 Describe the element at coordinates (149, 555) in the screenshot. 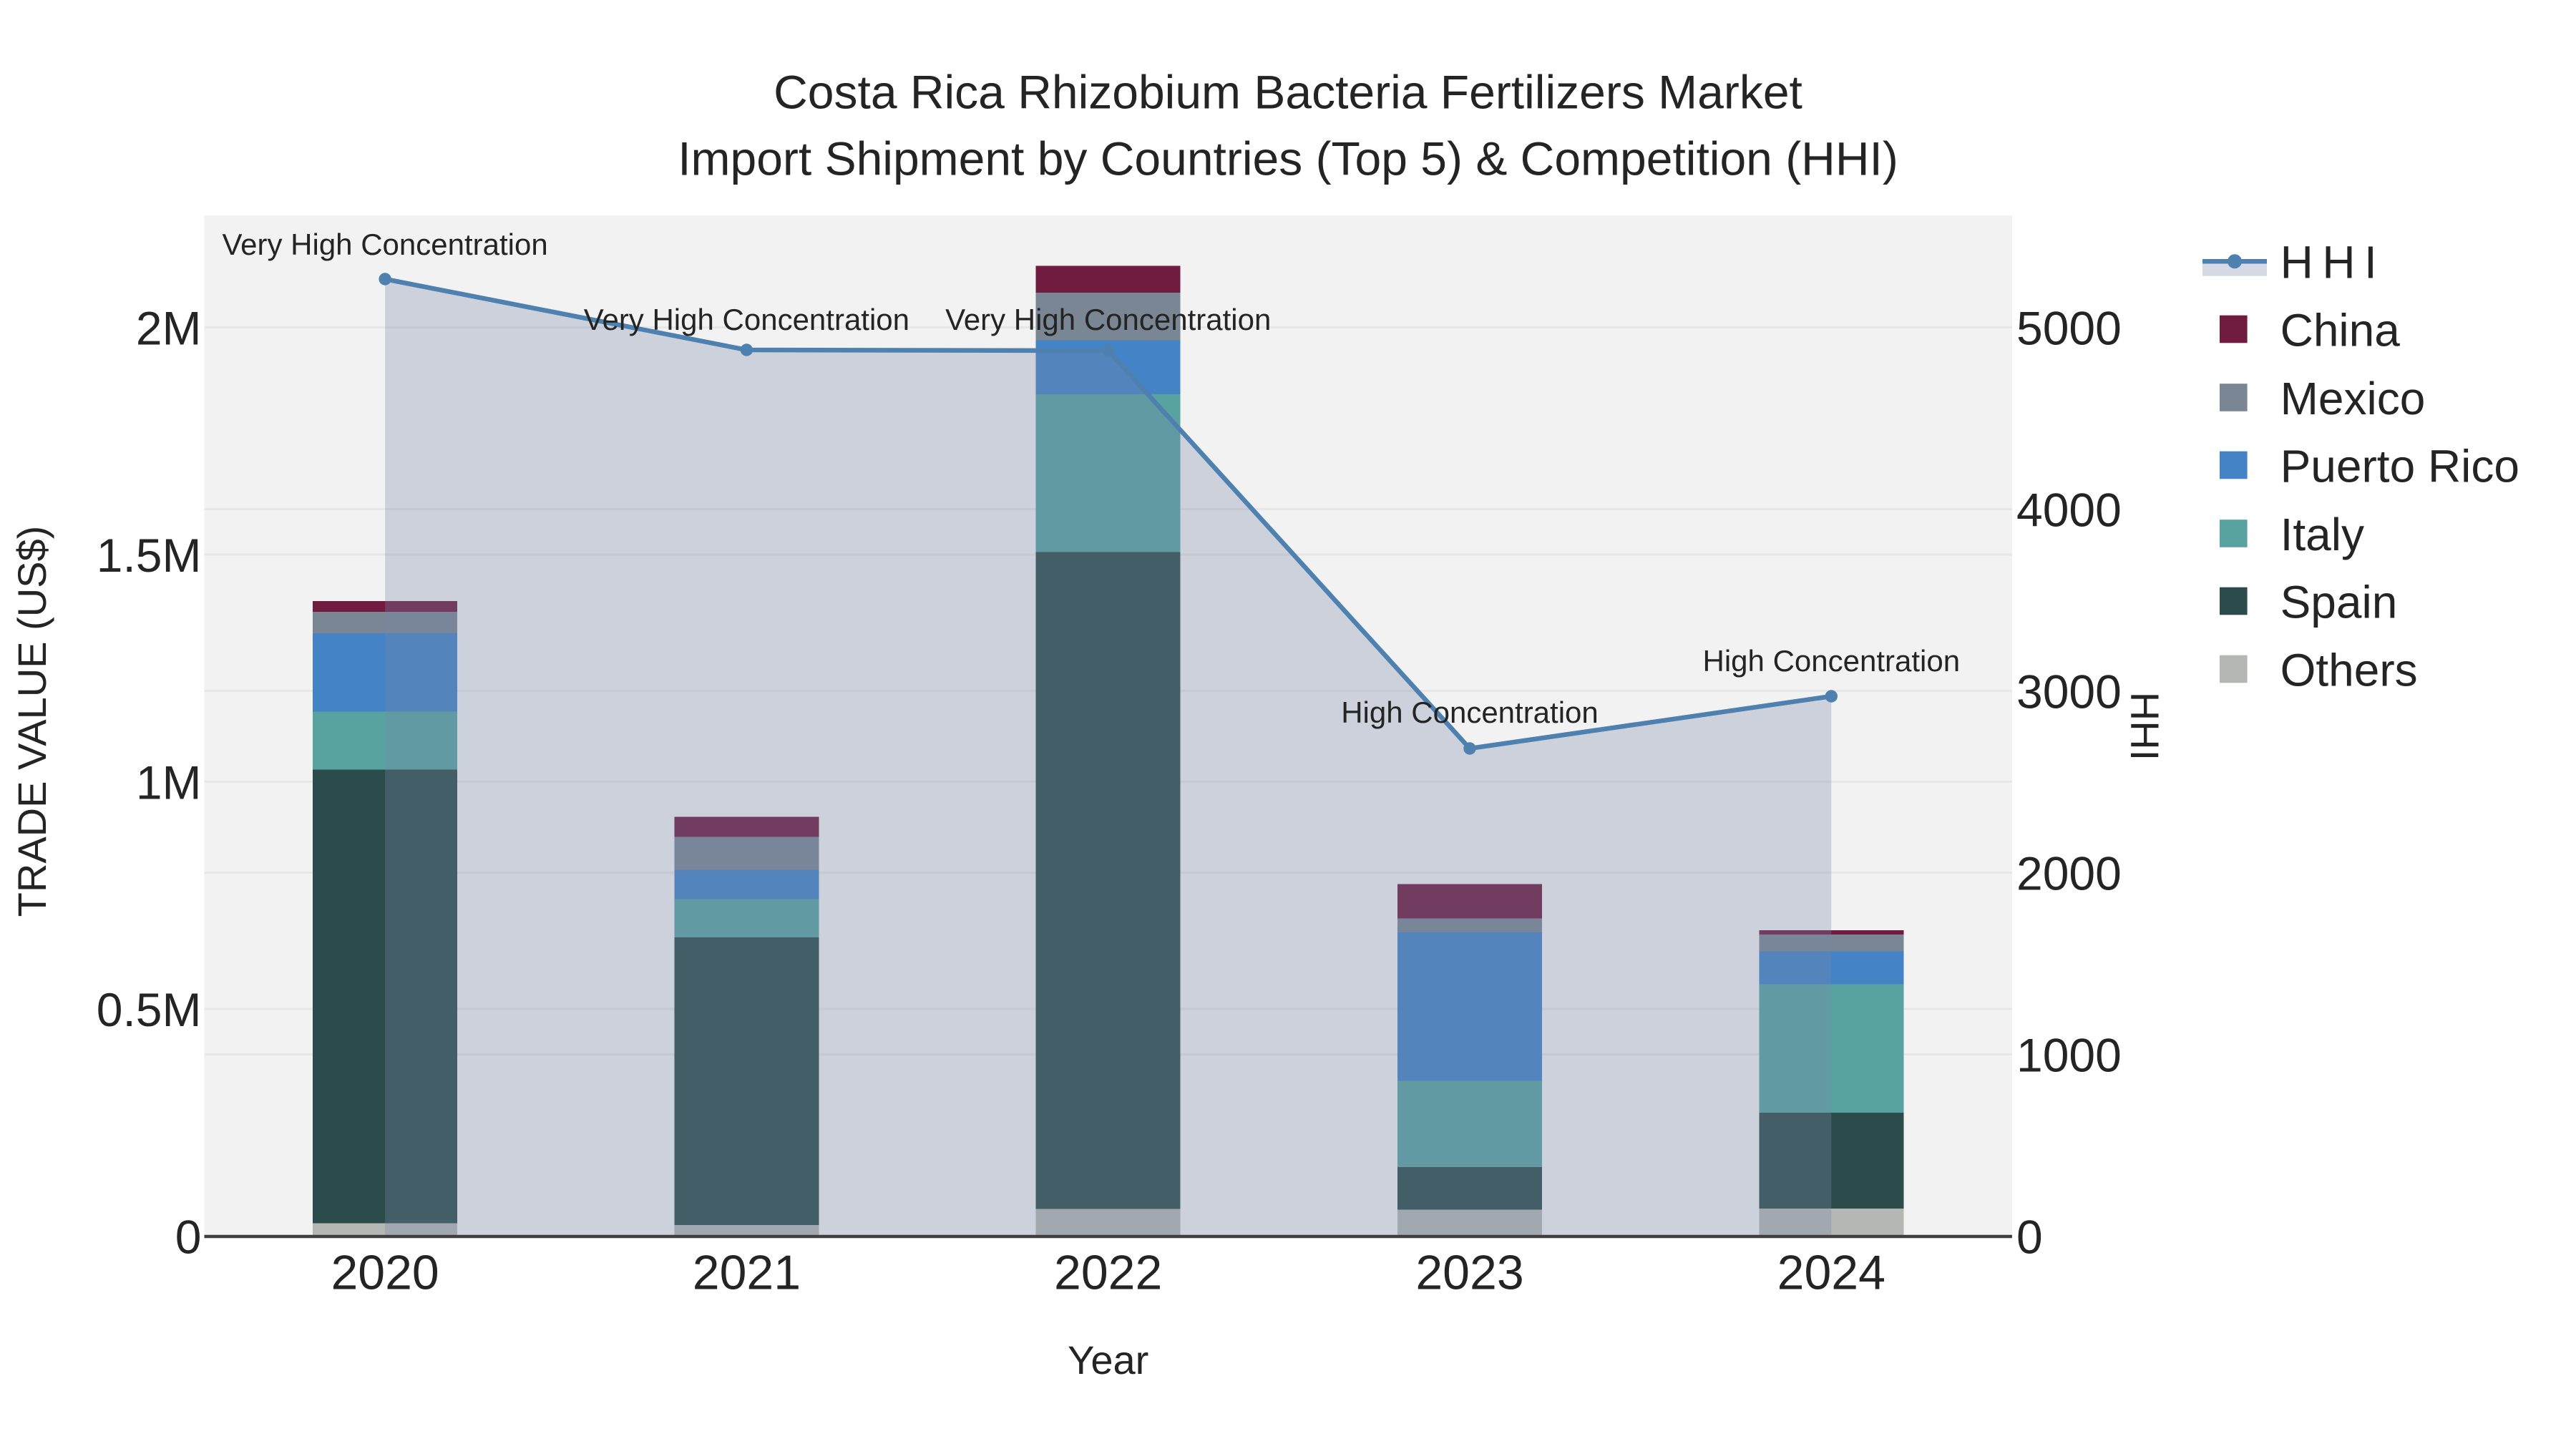

I see `svg-text: 1.5M` at that location.